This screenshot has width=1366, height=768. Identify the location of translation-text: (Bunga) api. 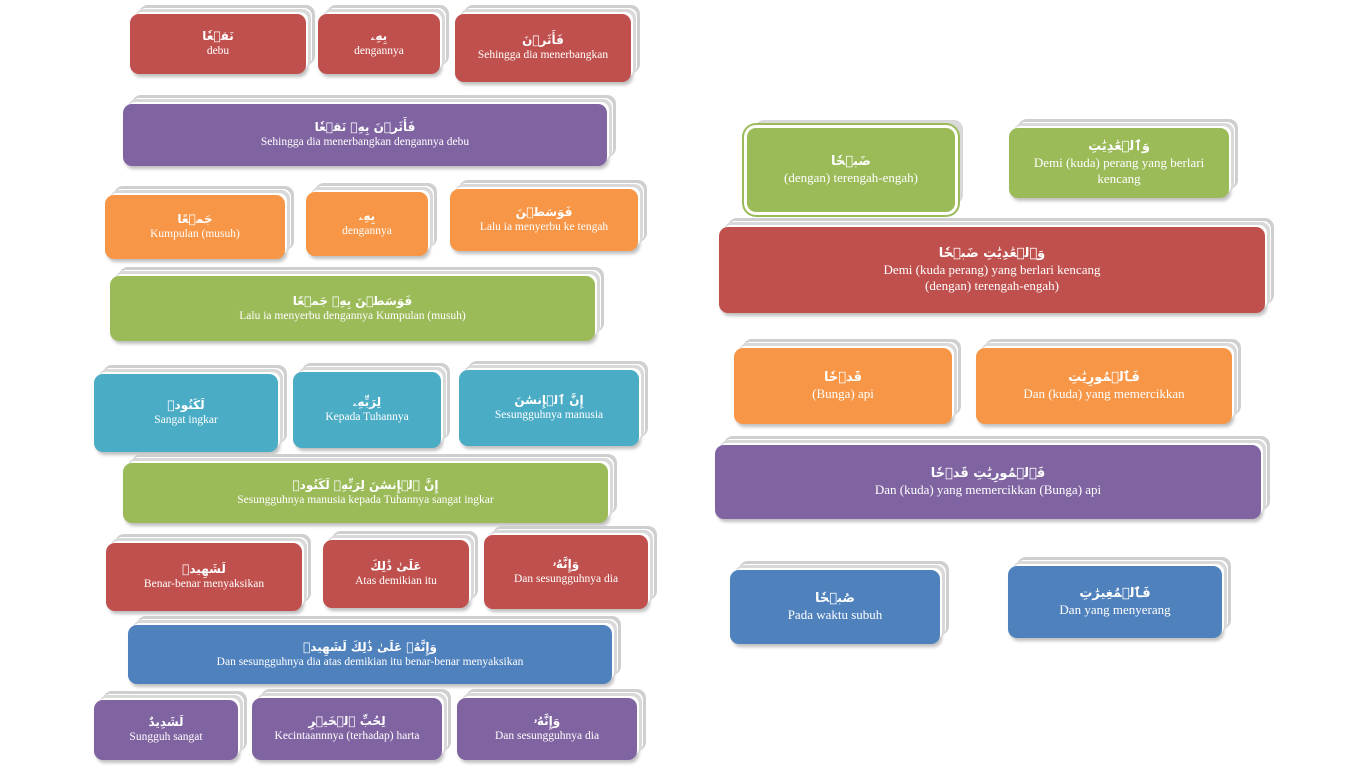
(843, 393).